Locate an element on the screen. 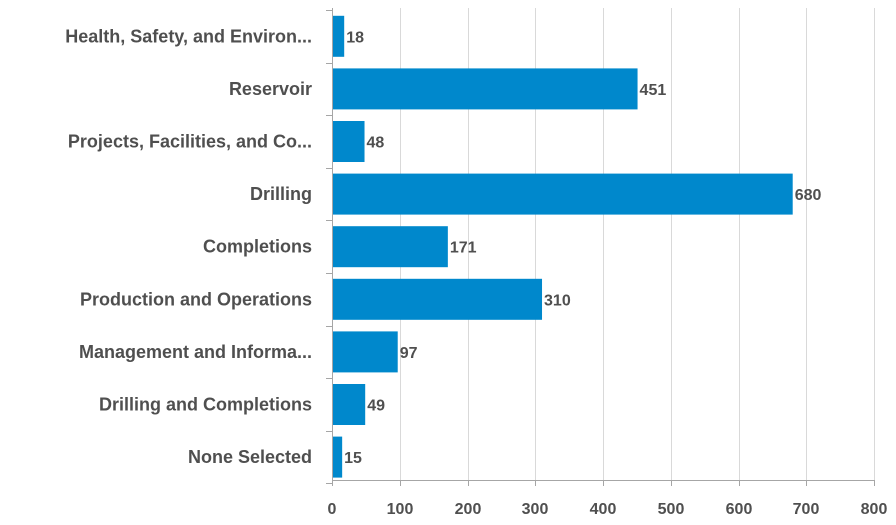  category-label-1: Reservoir is located at coordinates (270, 89).